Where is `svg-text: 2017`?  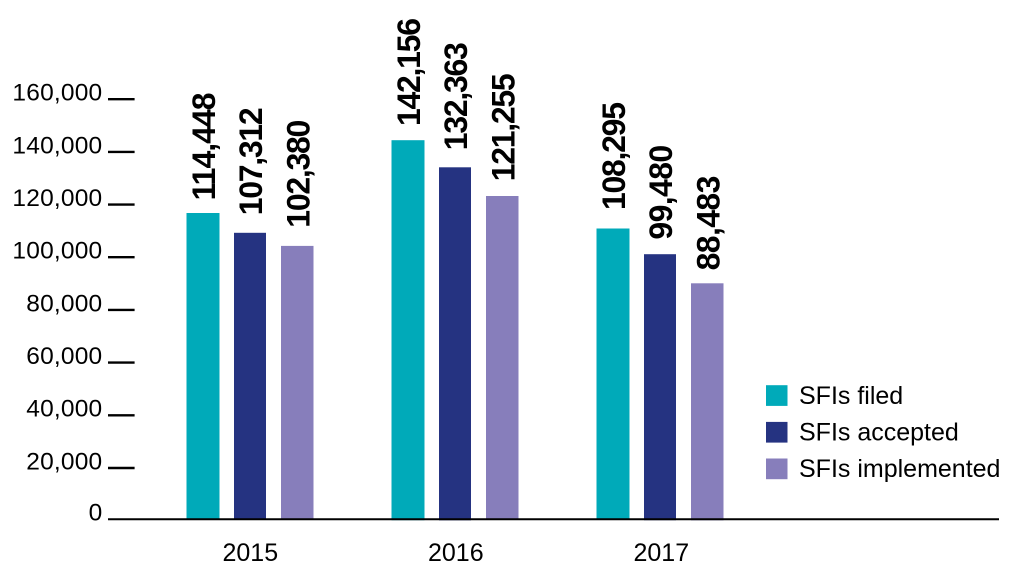
svg-text: 2017 is located at coordinates (661, 553).